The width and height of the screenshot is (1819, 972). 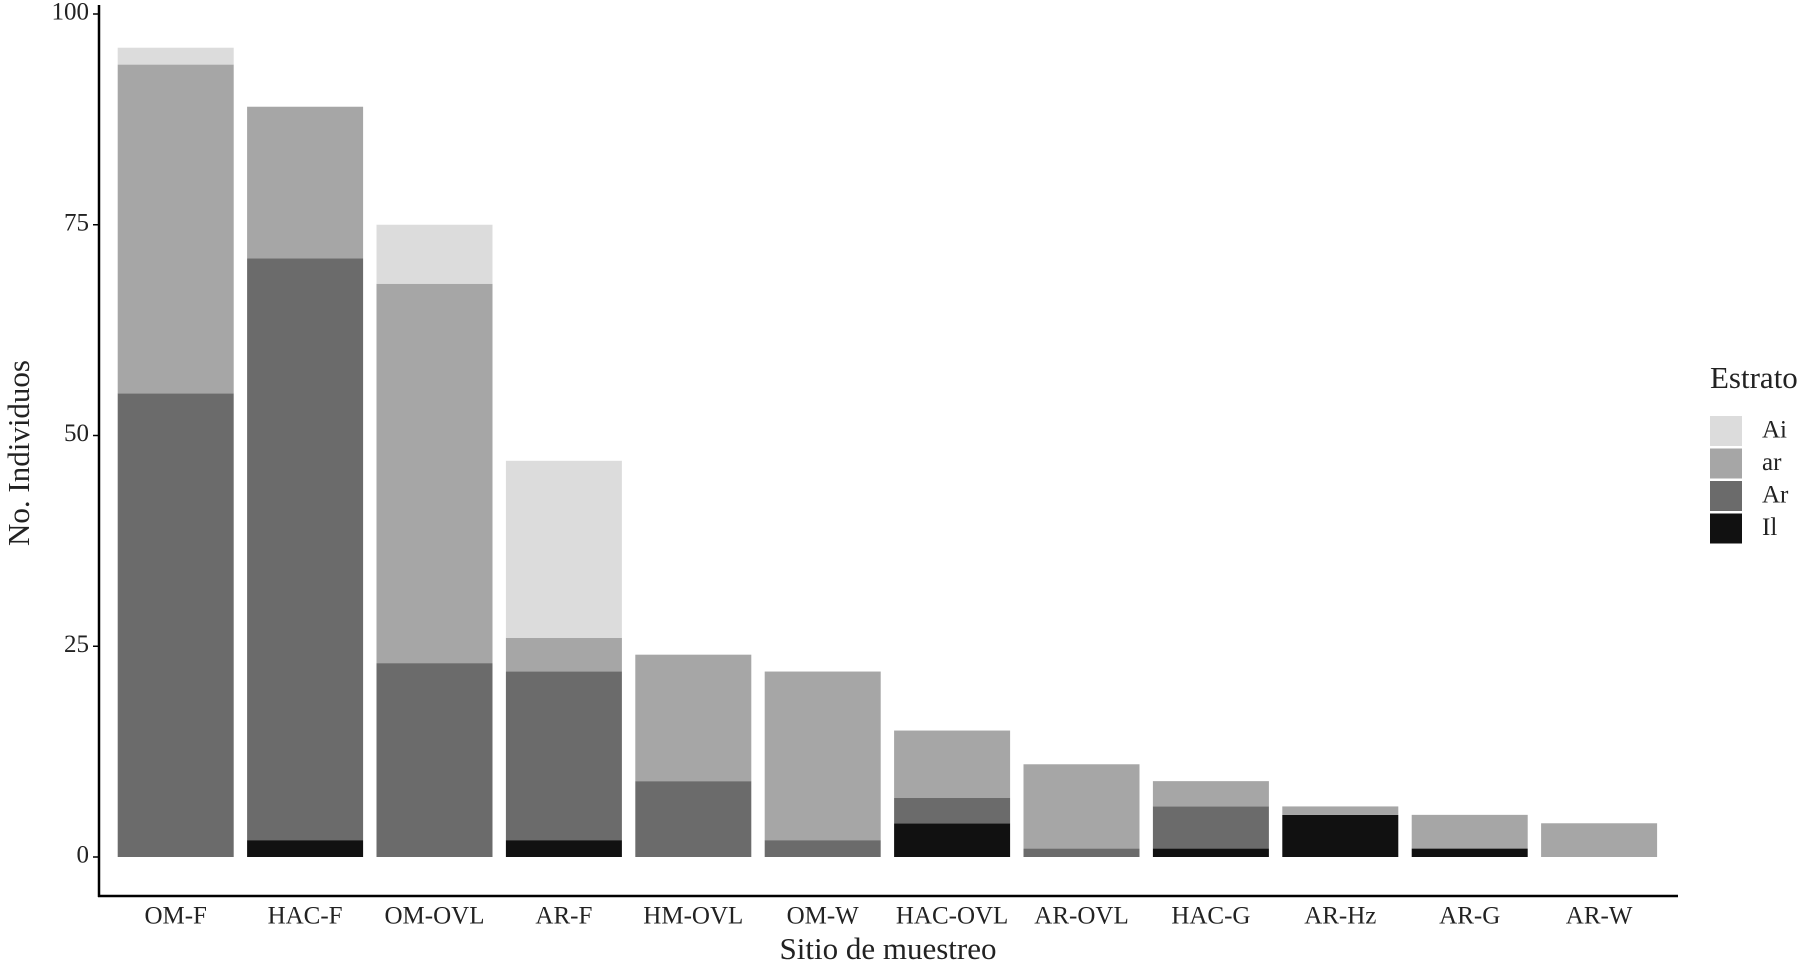 I want to click on x-axis-title: Sitio de muestreo, so click(x=888, y=948).